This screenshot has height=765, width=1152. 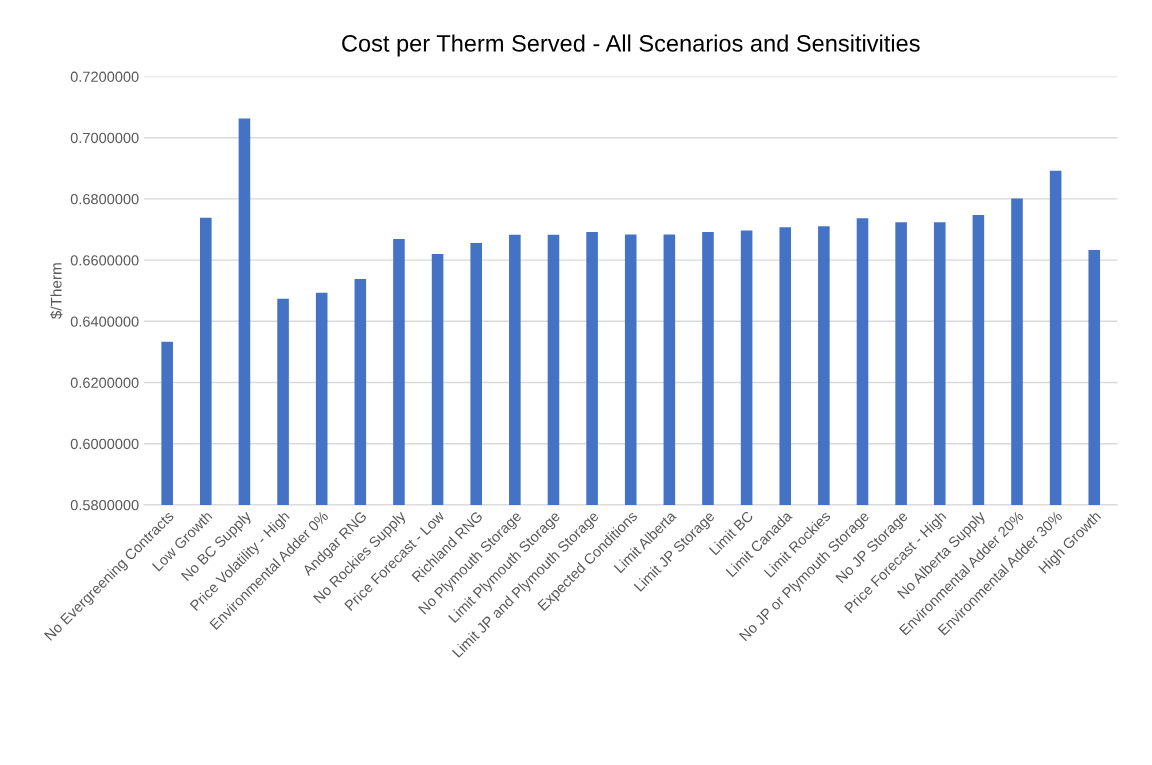 What do you see at coordinates (104, 199) in the screenshot?
I see `y-tick-label: 0.6800000` at bounding box center [104, 199].